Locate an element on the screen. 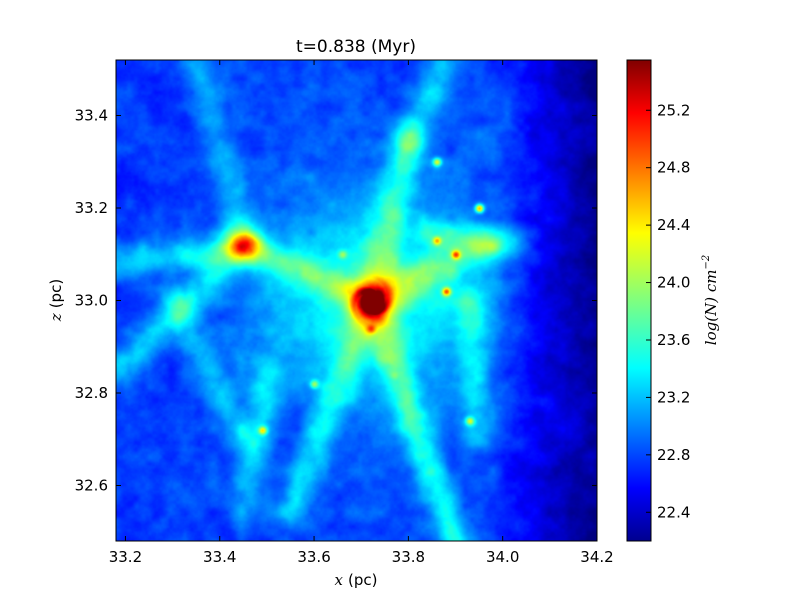 This screenshot has width=800, height=604. colorbar-label: log(N) cm−2 is located at coordinates (710, 300).